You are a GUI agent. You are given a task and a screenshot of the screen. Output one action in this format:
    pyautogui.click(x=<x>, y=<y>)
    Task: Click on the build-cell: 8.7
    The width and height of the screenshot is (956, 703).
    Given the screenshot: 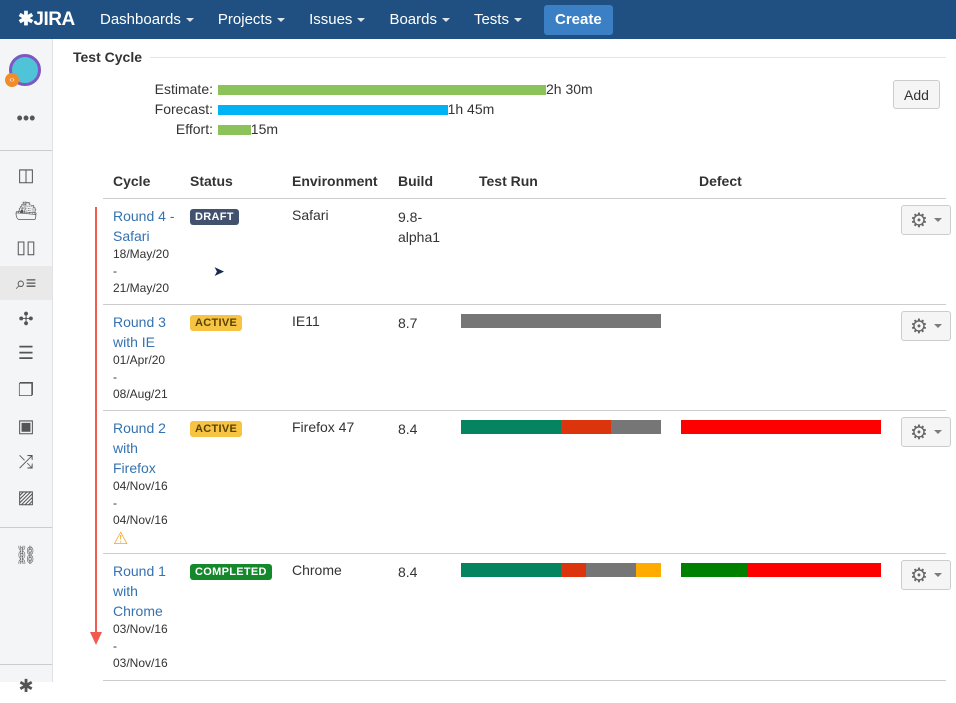 What is the action you would take?
    pyautogui.click(x=408, y=323)
    